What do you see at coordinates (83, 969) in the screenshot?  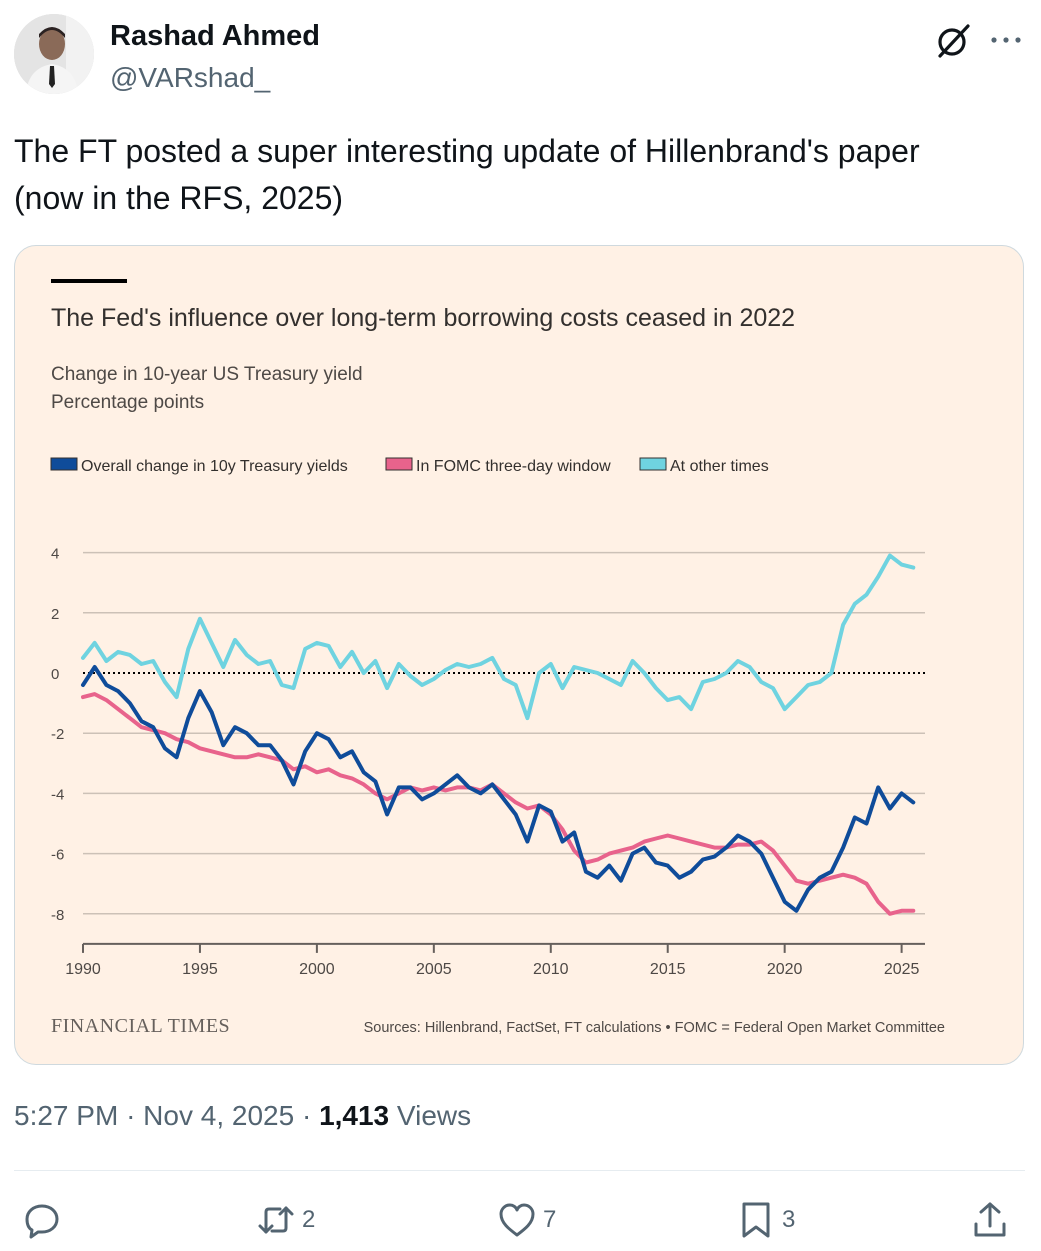 I see `x-tick-label: 1990` at bounding box center [83, 969].